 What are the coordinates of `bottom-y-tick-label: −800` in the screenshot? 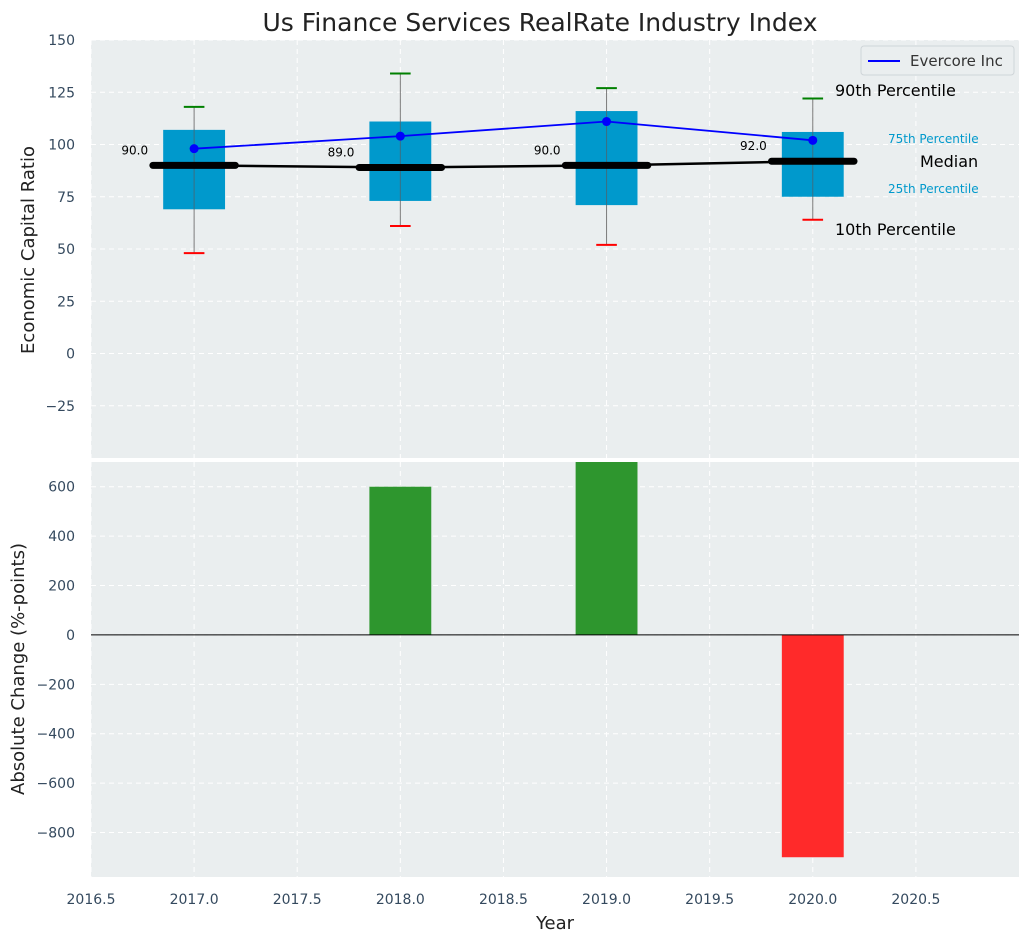 It's located at (56, 834).